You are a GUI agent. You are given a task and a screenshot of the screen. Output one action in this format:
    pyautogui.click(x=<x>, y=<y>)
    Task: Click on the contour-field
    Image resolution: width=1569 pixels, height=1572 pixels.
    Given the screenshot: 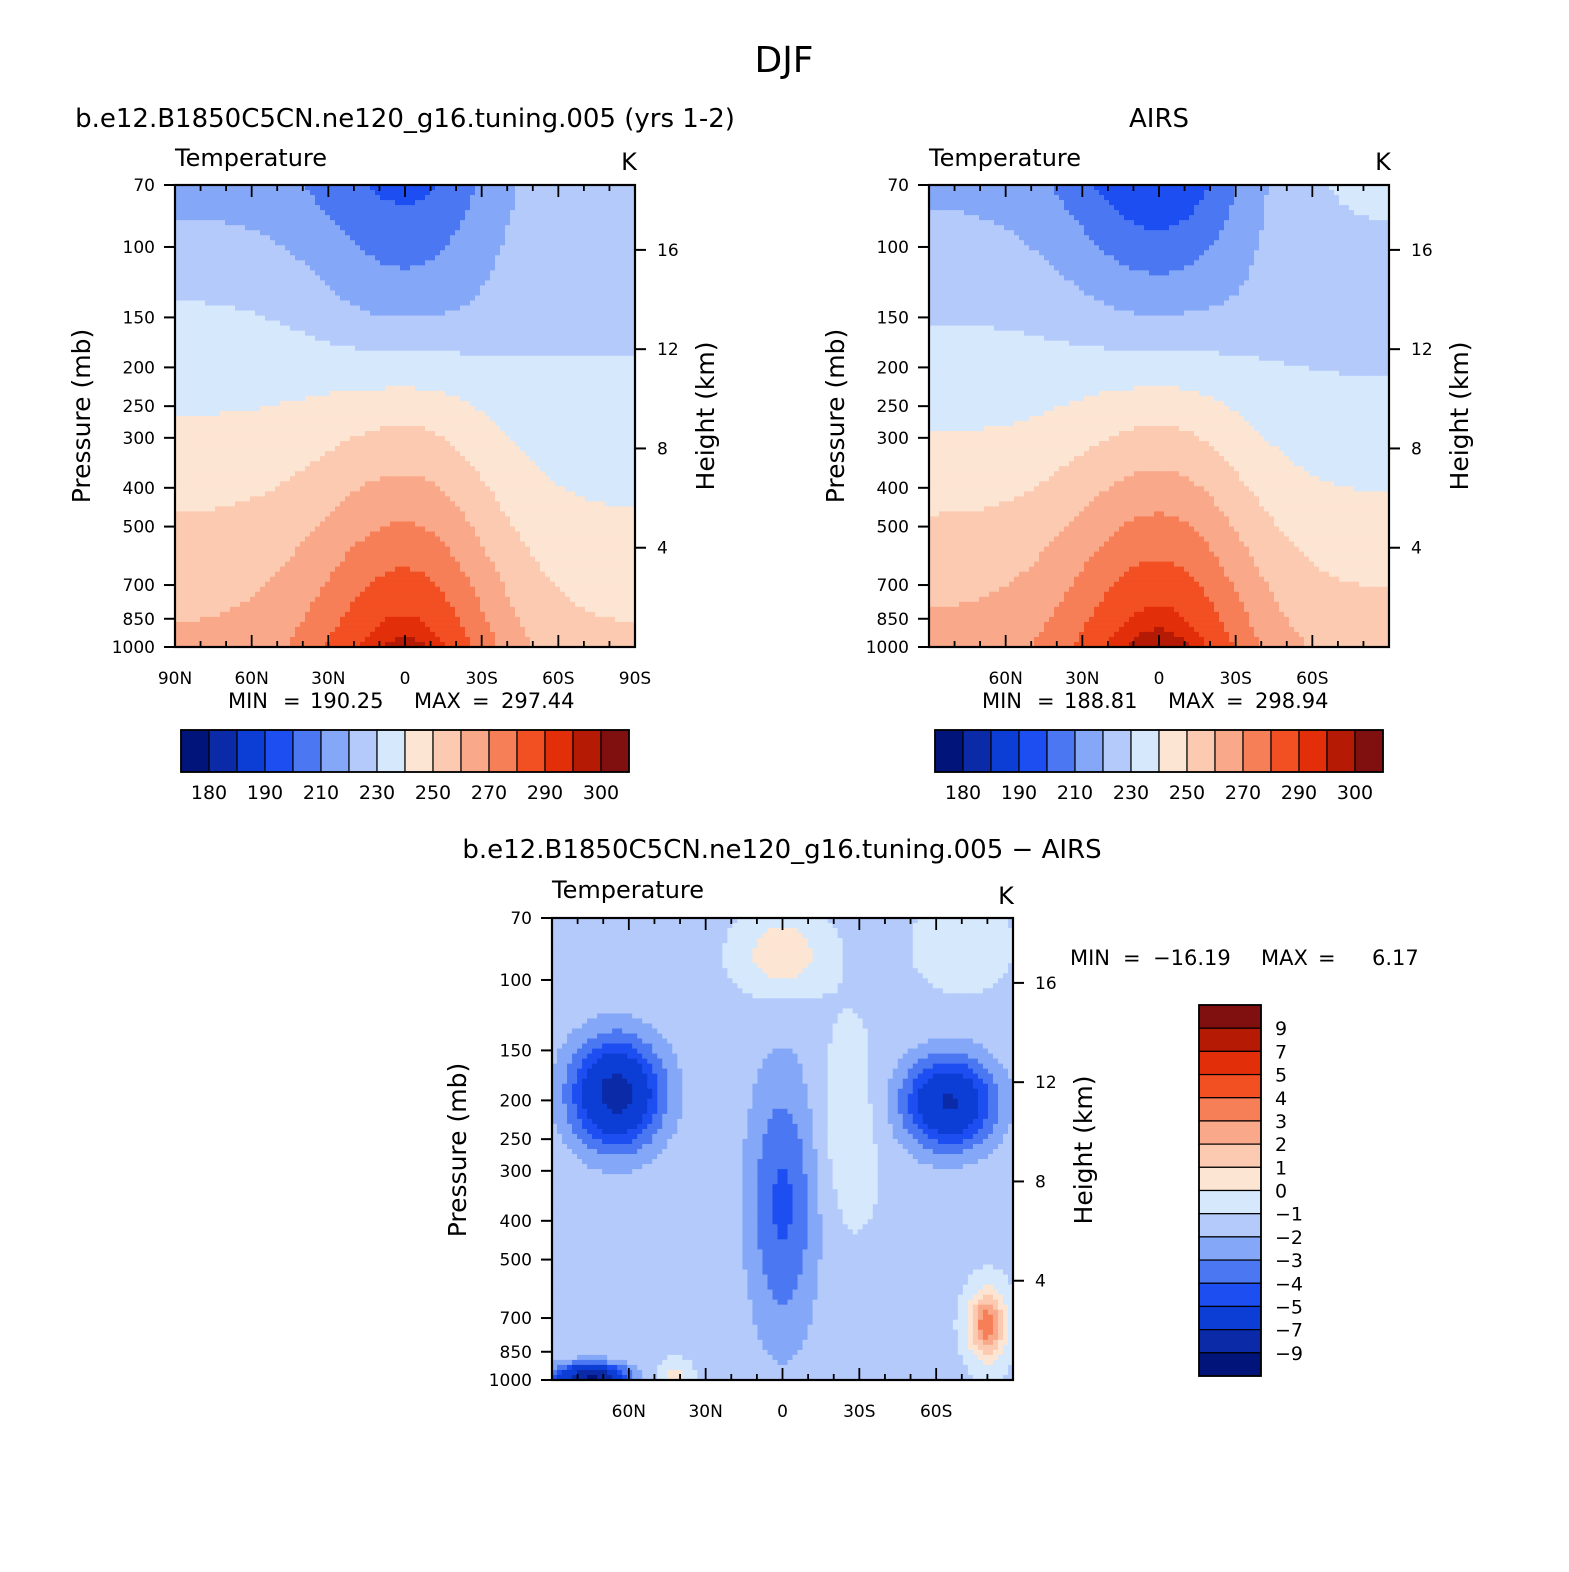 What is the action you would take?
    pyautogui.click(x=405, y=416)
    